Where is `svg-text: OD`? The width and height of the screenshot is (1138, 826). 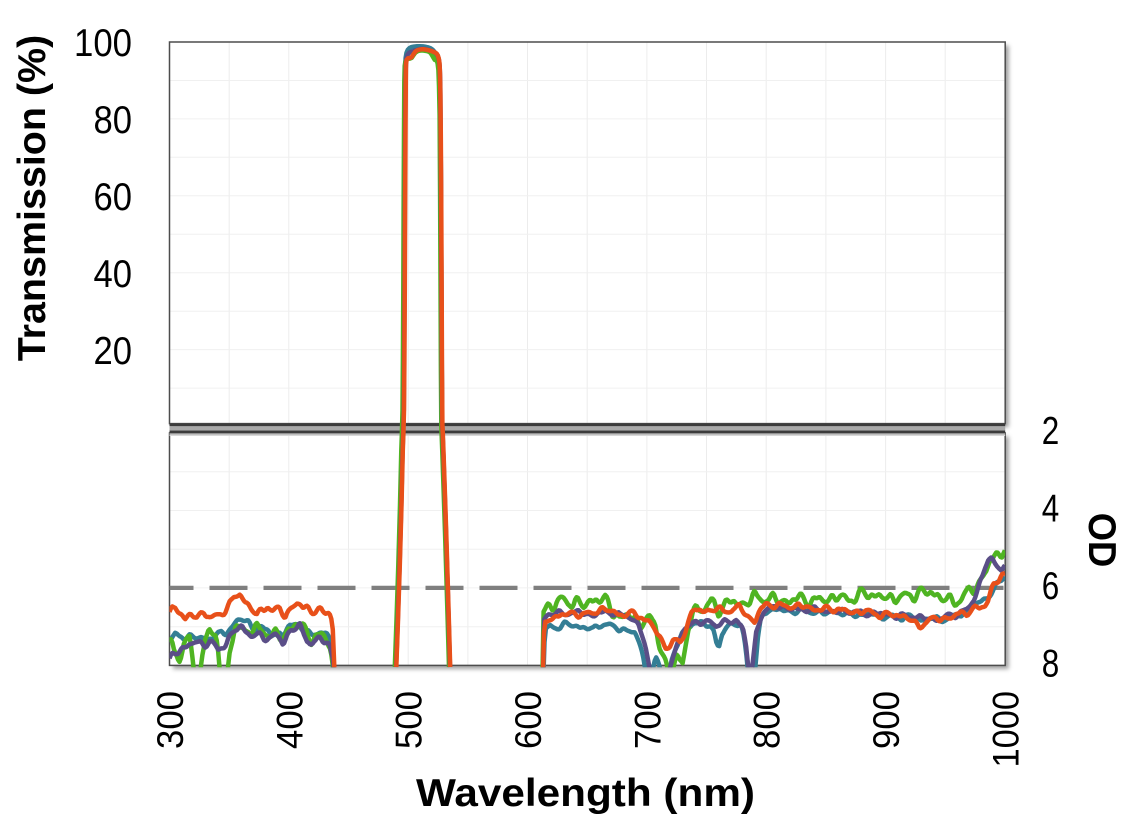
svg-text: OD is located at coordinates (1101, 540).